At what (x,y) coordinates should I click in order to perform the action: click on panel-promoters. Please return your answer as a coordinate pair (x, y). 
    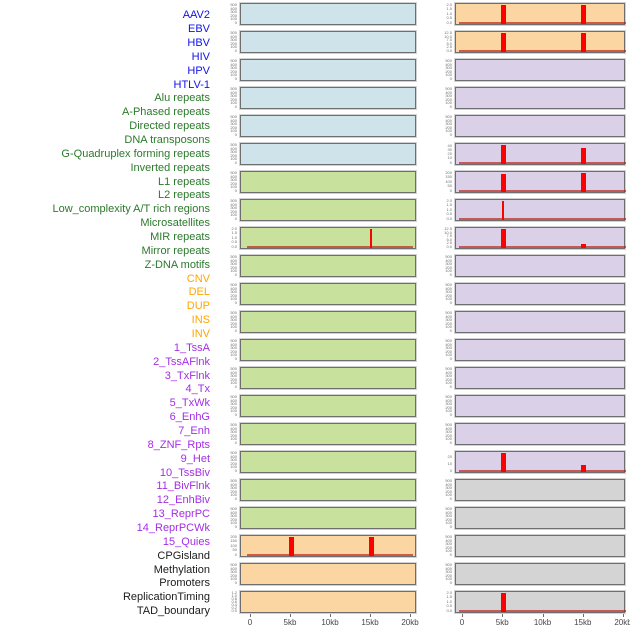
    Looking at the image, I should click on (540, 546).